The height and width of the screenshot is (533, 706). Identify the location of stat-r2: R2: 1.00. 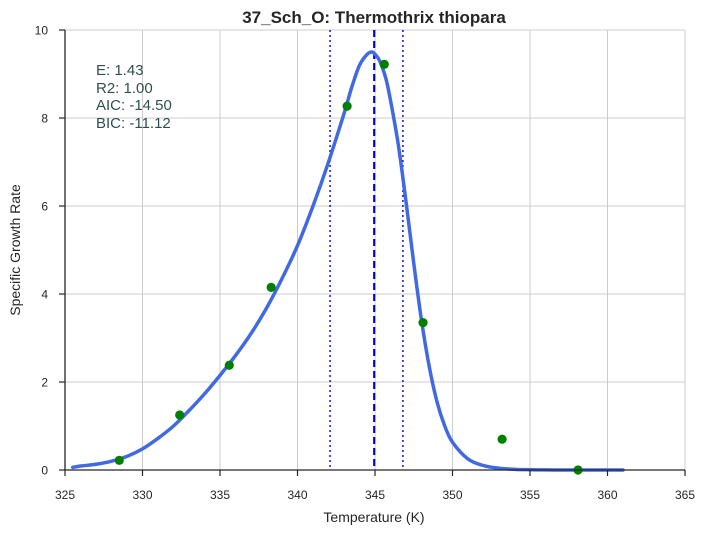
(124, 88).